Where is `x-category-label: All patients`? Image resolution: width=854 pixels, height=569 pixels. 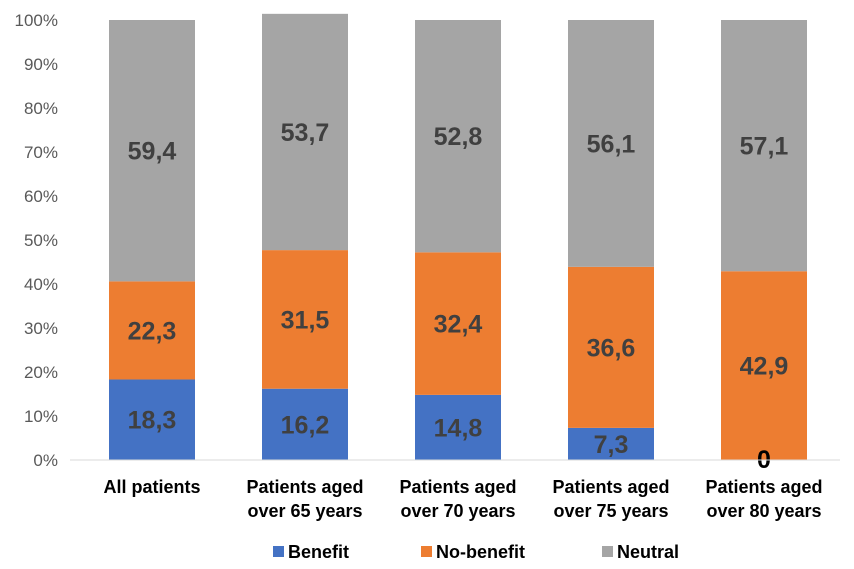
x-category-label: All patients is located at coordinates (151, 487).